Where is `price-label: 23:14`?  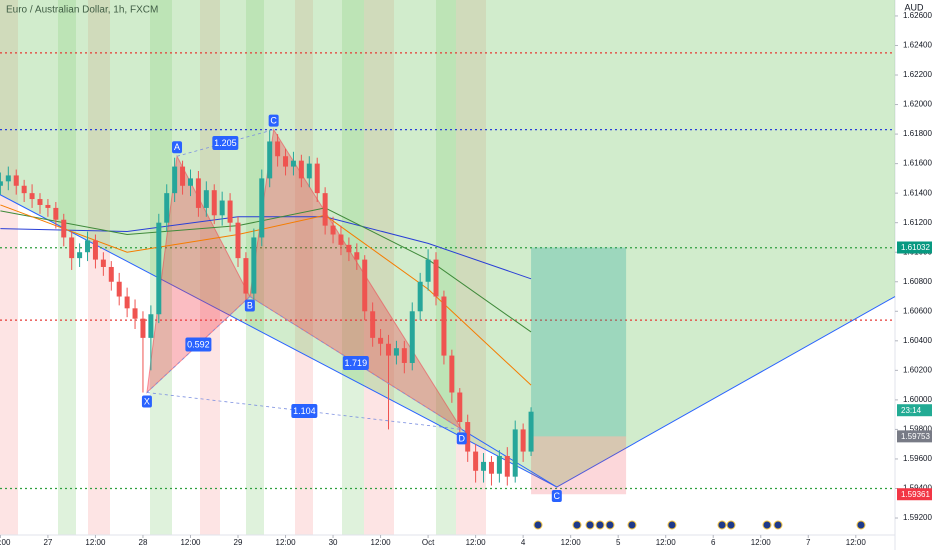 price-label: 23:14 is located at coordinates (911, 410).